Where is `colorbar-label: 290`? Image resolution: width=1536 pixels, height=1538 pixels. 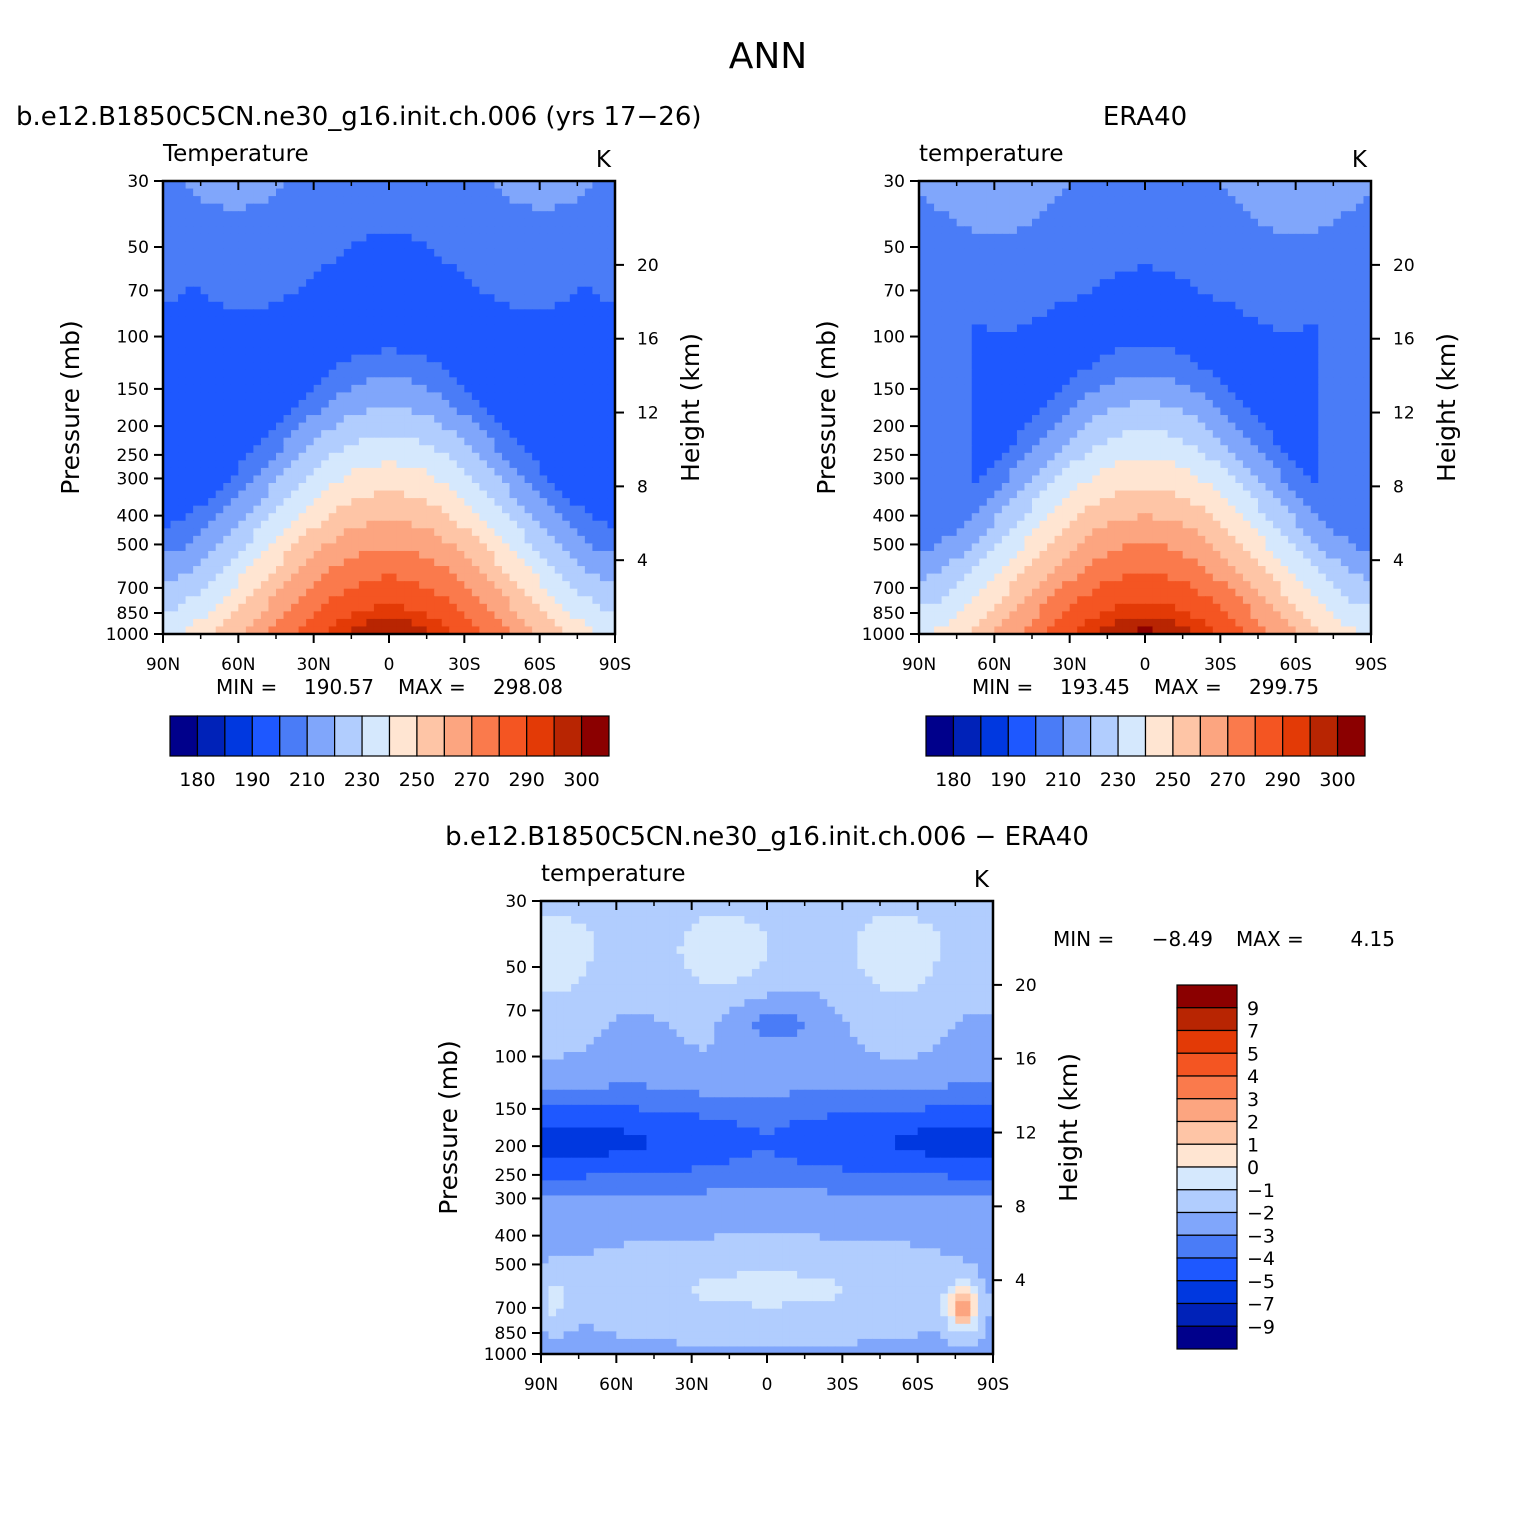
colorbar-label: 290 is located at coordinates (527, 780).